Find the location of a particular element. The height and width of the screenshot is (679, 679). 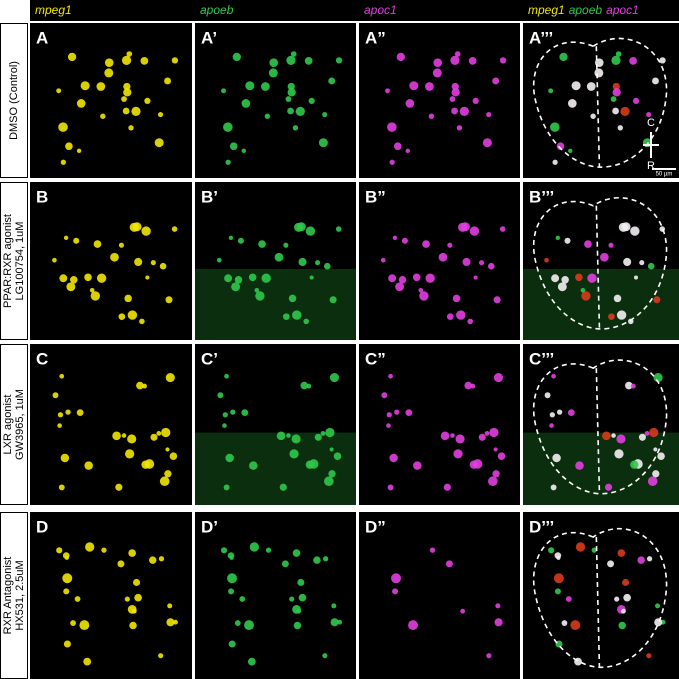

panel-label: C’’’ is located at coordinates (541, 358).